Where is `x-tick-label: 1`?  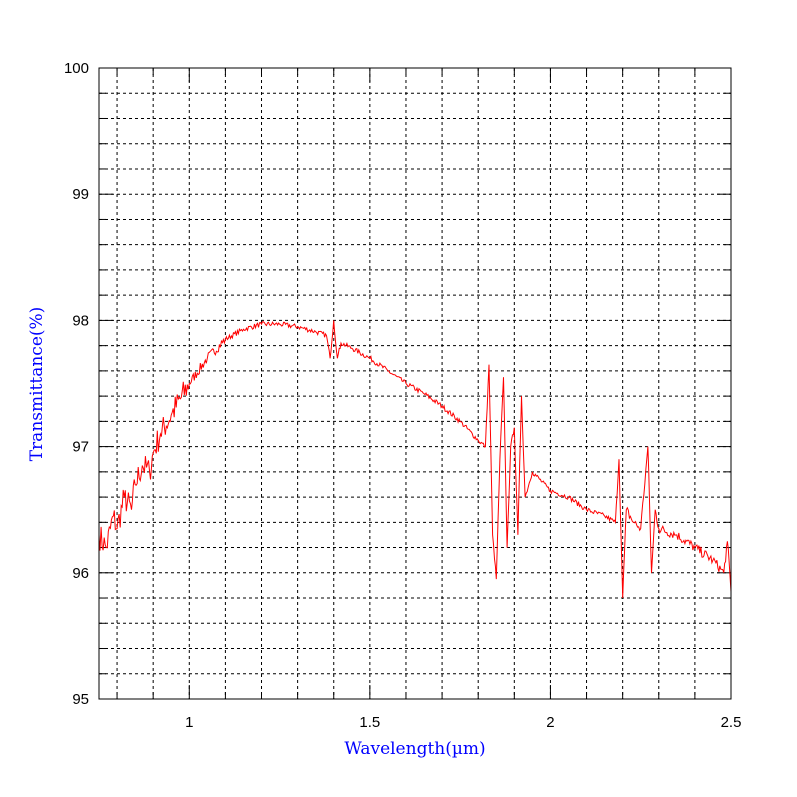
x-tick-label: 1 is located at coordinates (189, 722).